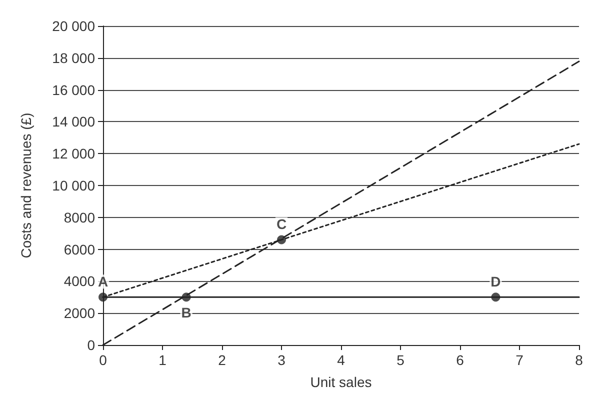 The image size is (615, 408). Describe the element at coordinates (282, 360) in the screenshot. I see `x-tick-label: 3` at that location.